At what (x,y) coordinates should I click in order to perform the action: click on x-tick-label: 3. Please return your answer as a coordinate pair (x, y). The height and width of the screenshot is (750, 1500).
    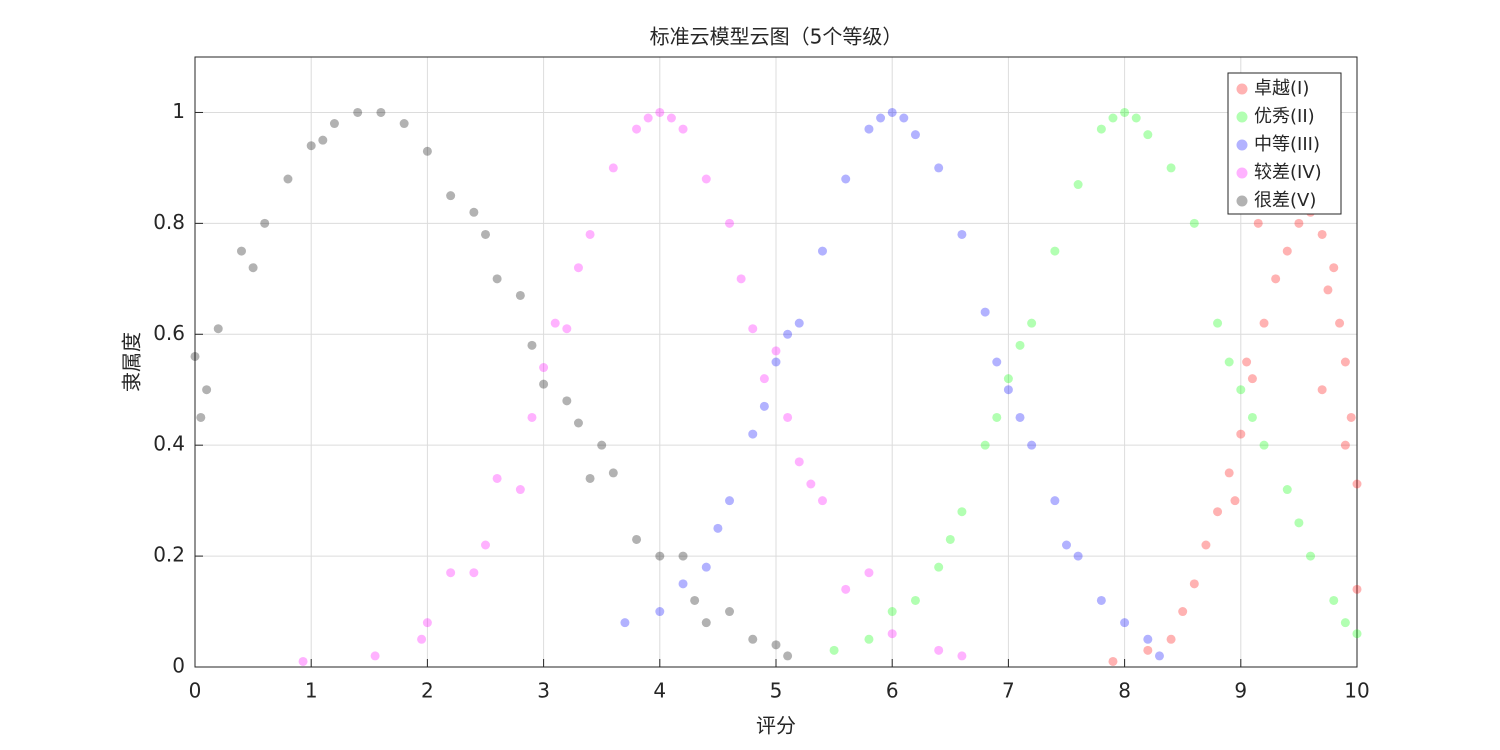
    Looking at the image, I should click on (543, 691).